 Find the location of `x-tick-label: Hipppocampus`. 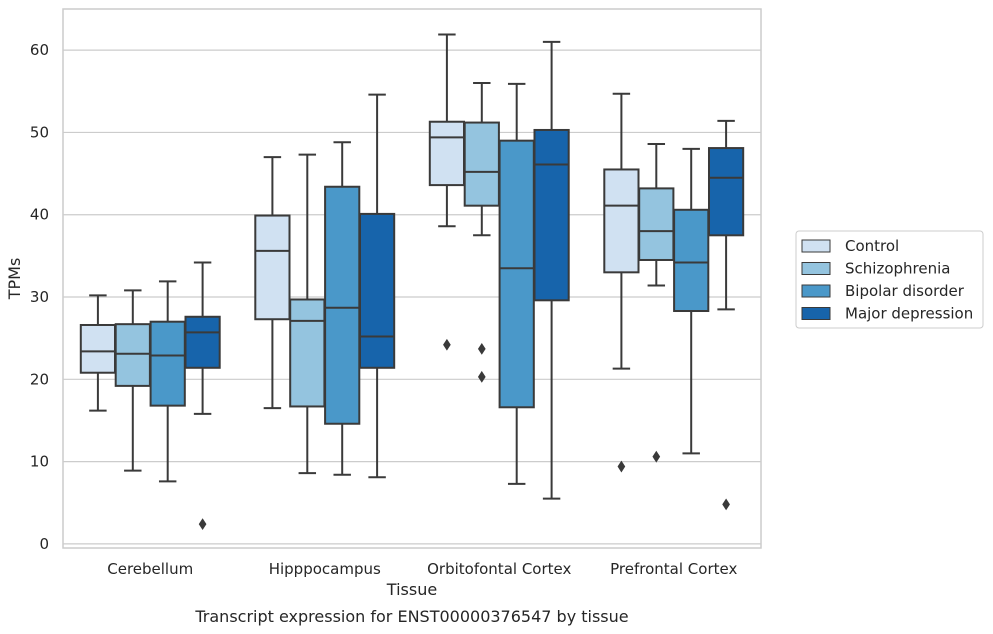

x-tick-label: Hipppocampus is located at coordinates (325, 569).